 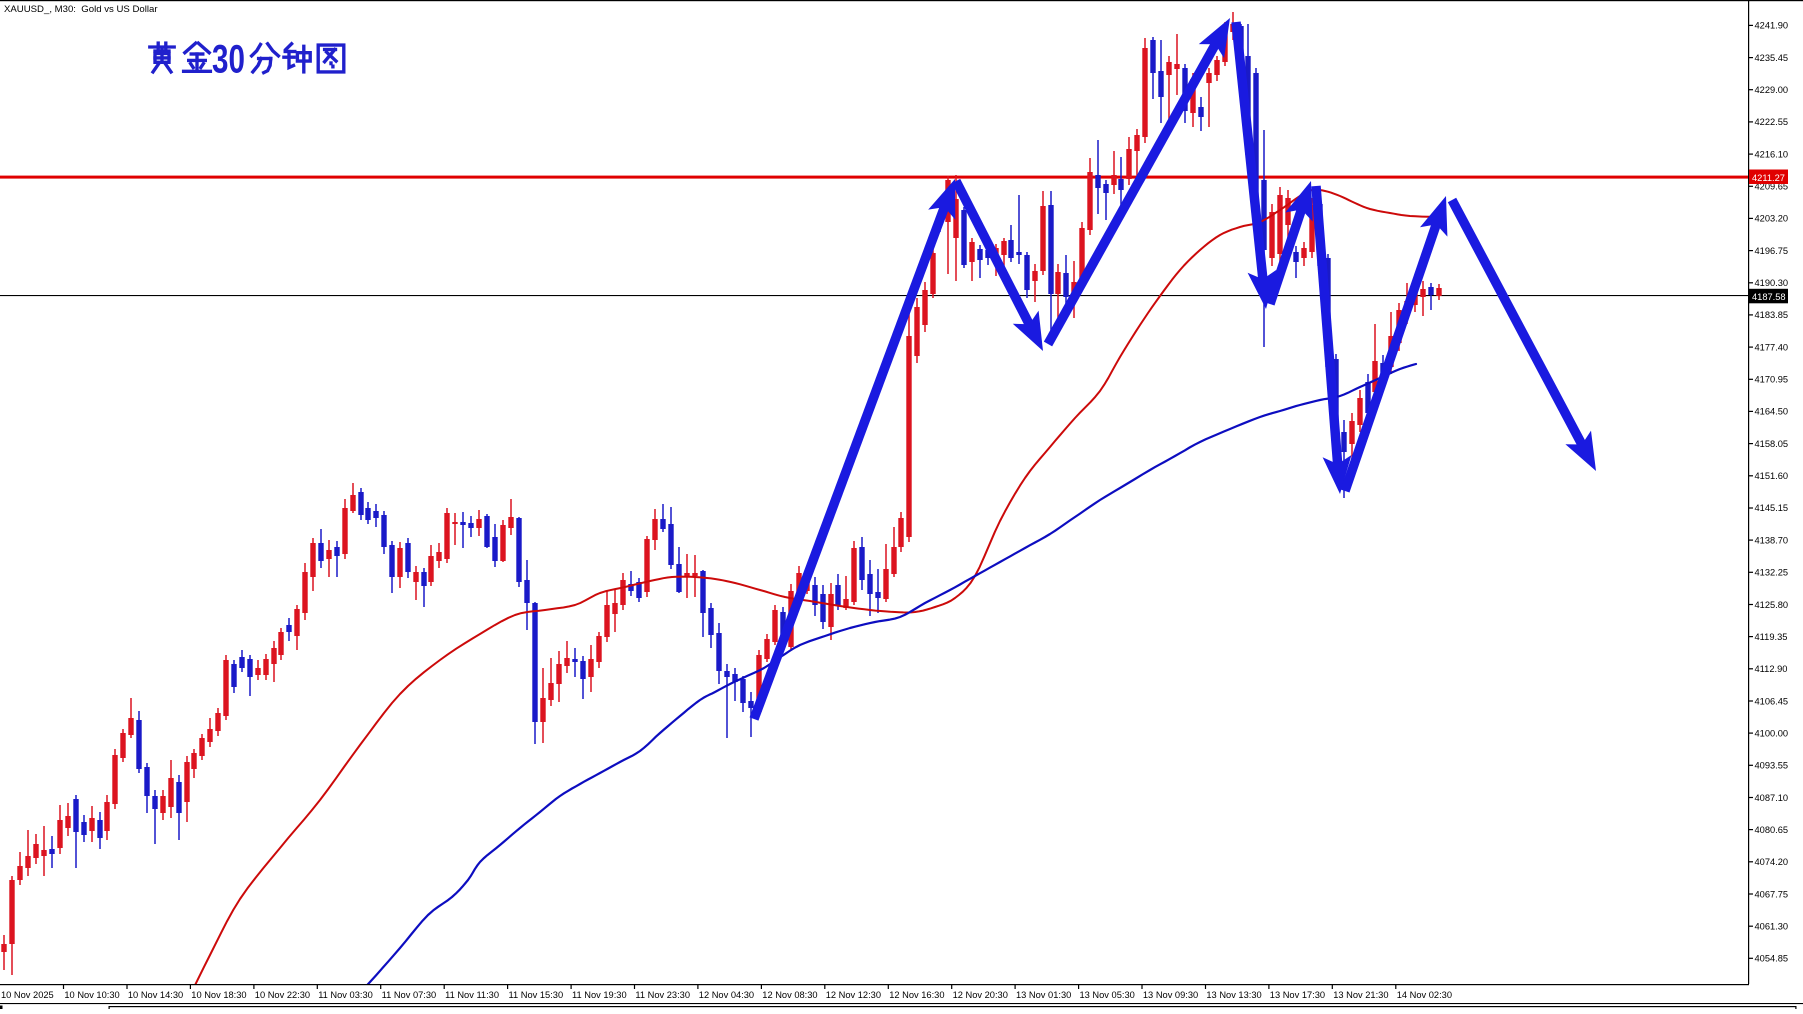 What do you see at coordinates (1772, 315) in the screenshot?
I see `svg-text: 4183.85` at bounding box center [1772, 315].